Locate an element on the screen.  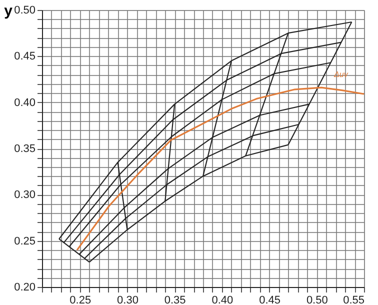
y-axis-title: y is located at coordinates (9, 11).